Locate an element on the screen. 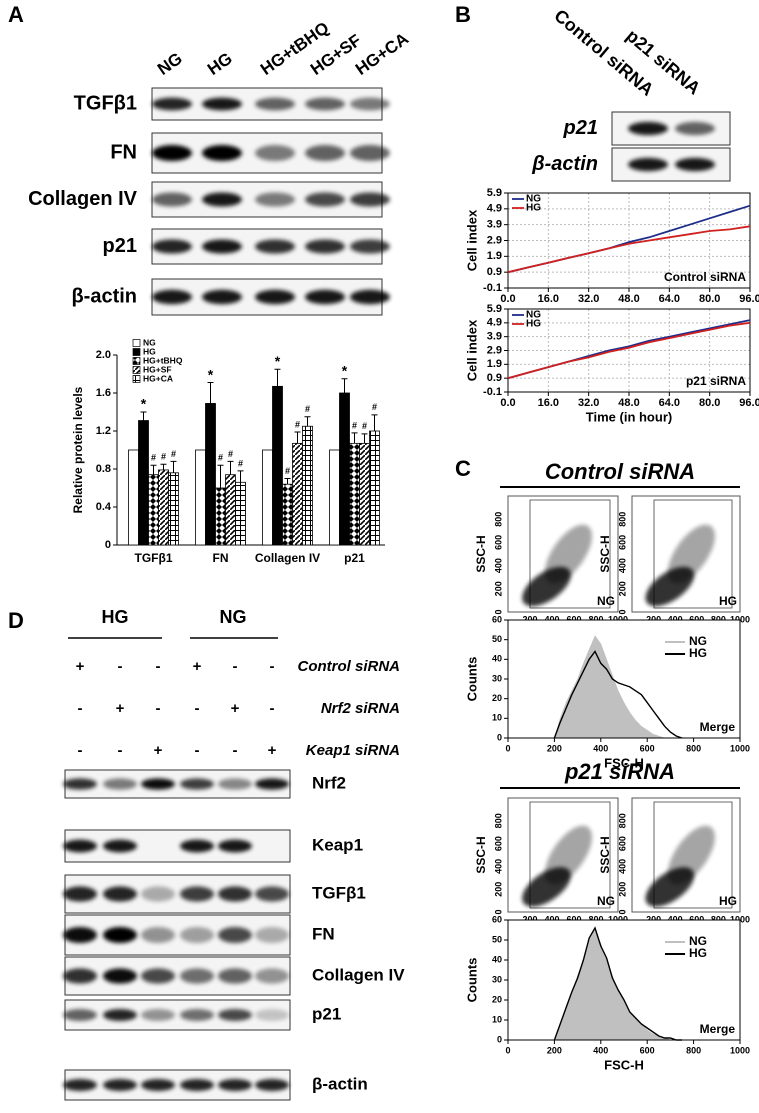 Image resolution: width=759 pixels, height=1113 pixels. blot-label: β-actin is located at coordinates (340, 1083).